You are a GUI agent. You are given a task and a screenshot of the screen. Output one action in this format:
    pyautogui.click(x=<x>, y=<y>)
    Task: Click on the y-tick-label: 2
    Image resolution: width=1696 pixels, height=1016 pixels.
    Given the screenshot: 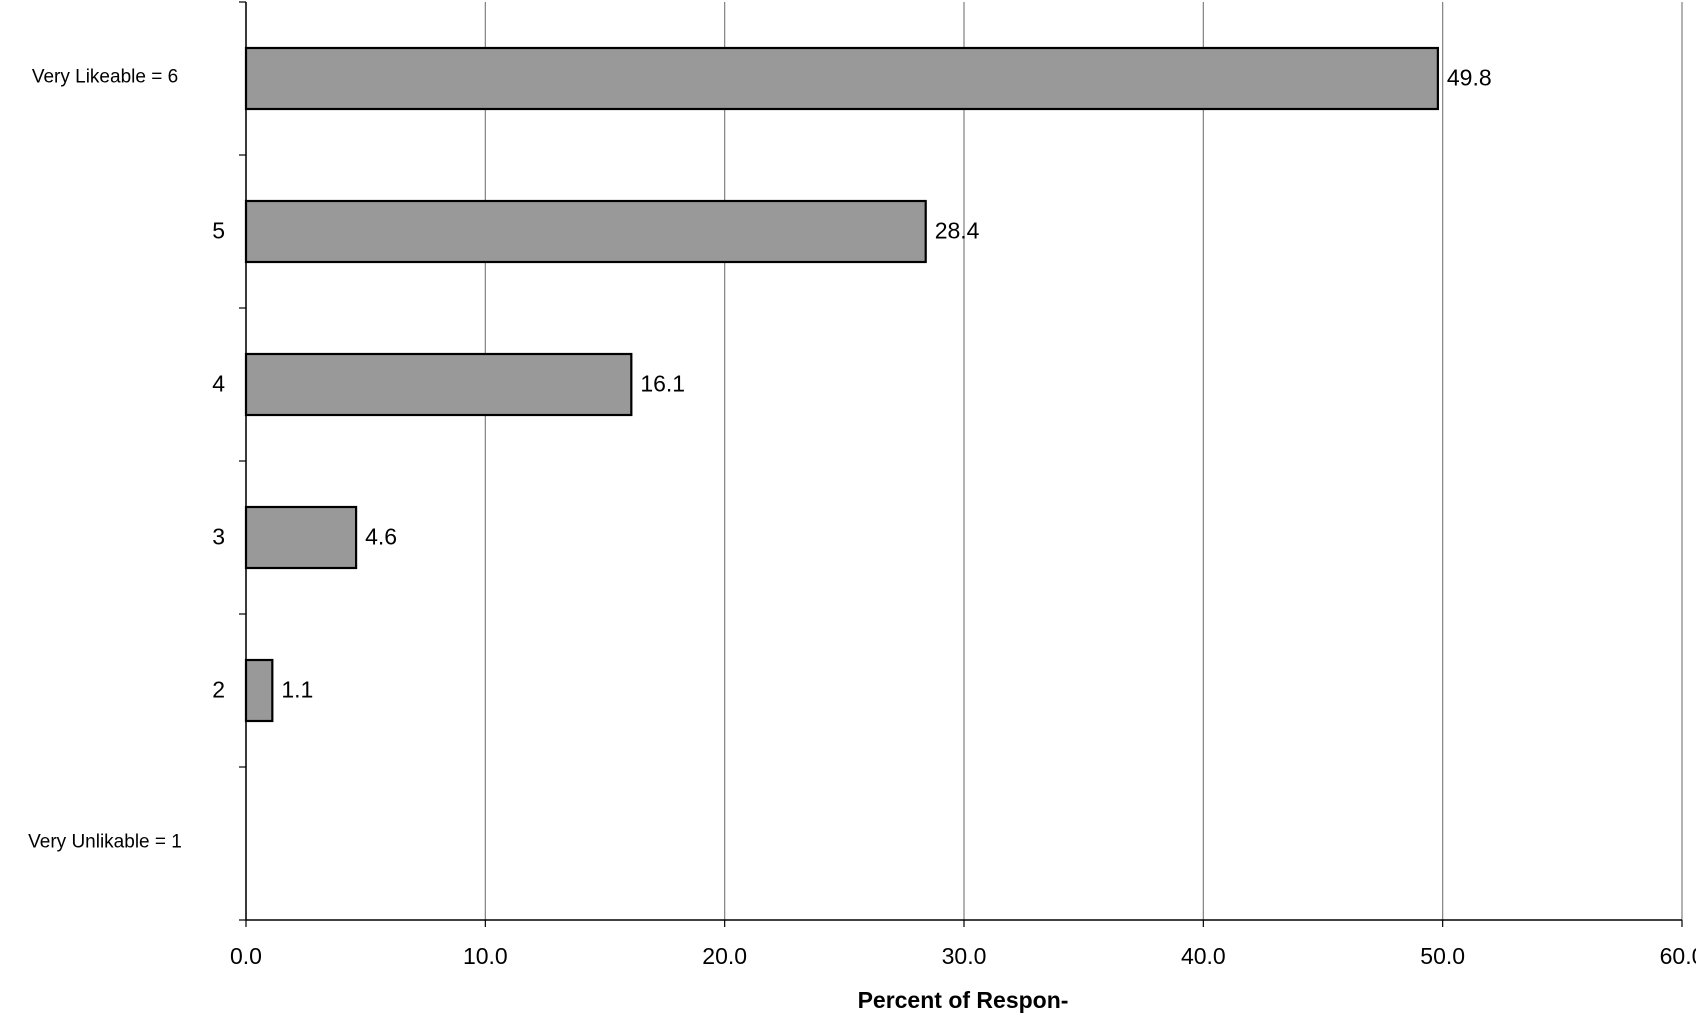 What is the action you would take?
    pyautogui.click(x=218, y=690)
    